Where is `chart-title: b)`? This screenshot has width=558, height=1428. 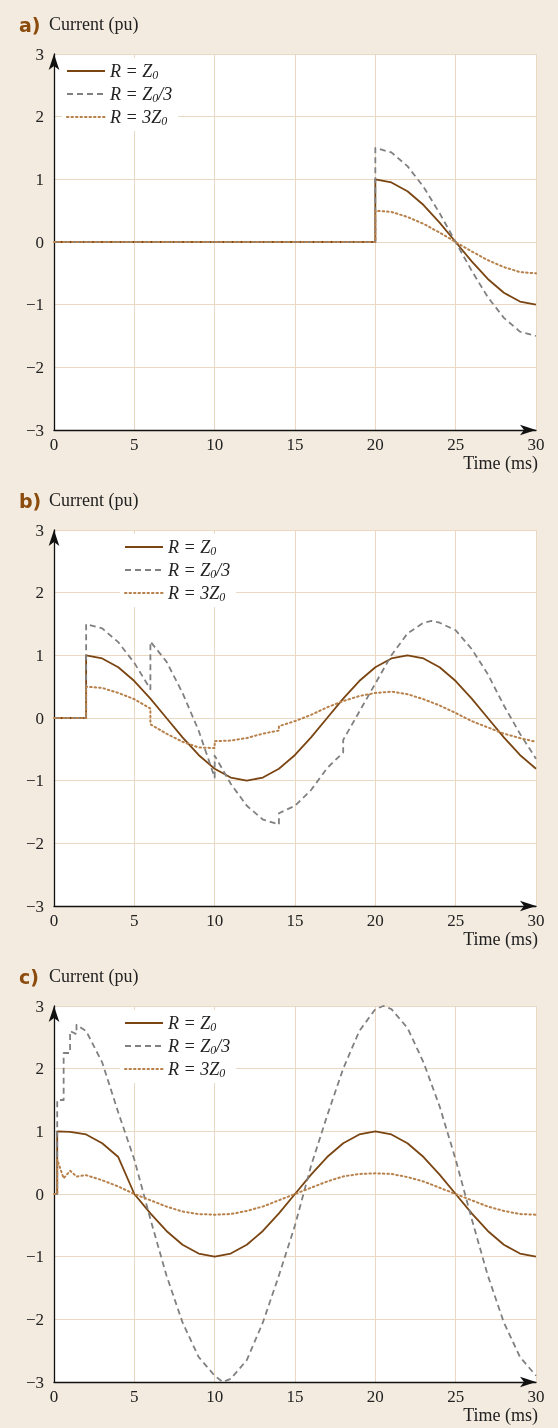
chart-title: b) is located at coordinates (30, 500).